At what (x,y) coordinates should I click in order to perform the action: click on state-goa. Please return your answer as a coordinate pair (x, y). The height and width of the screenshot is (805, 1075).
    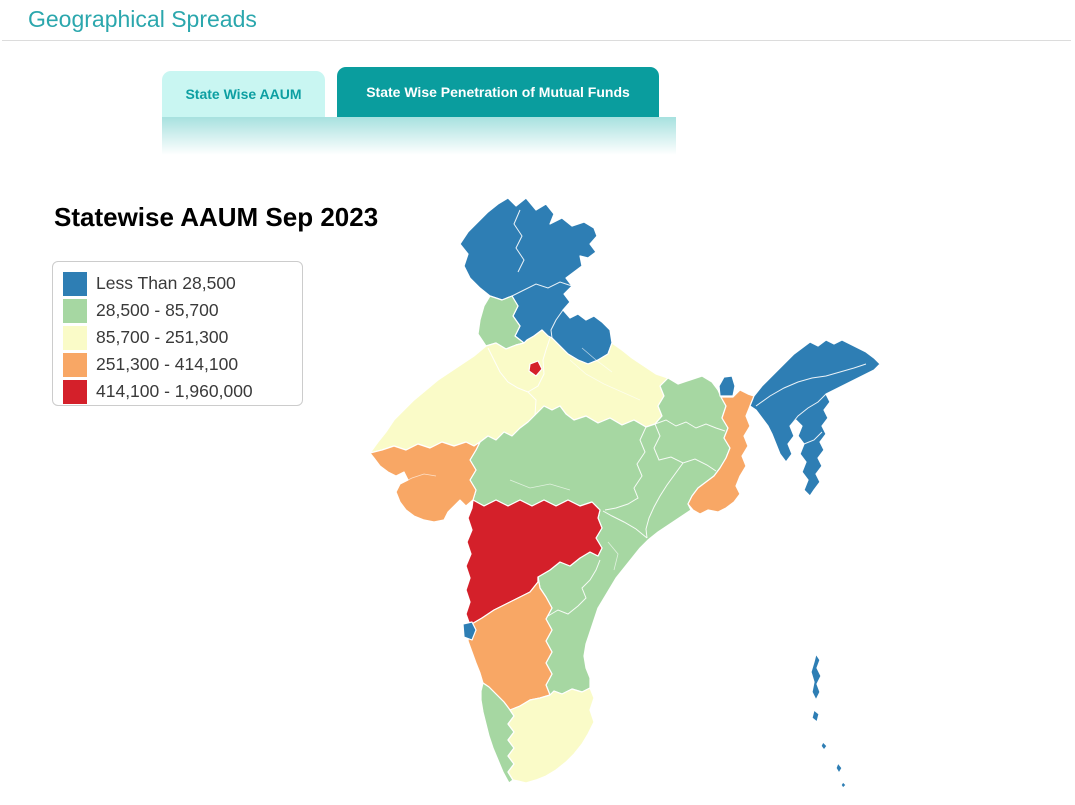
    Looking at the image, I should click on (469, 631).